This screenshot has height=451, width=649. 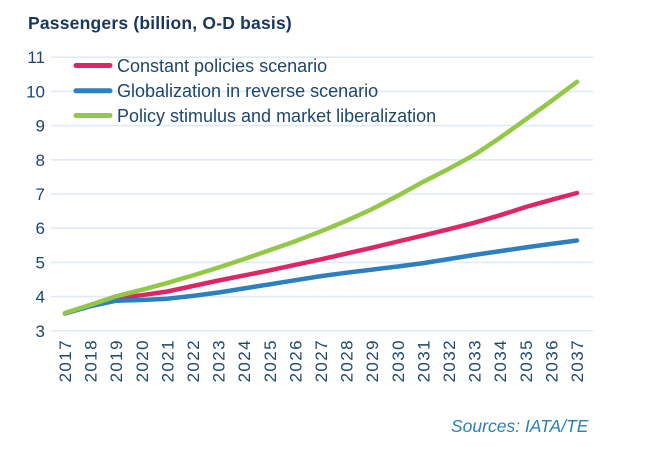 What do you see at coordinates (219, 360) in the screenshot?
I see `x-tick-label: 2023` at bounding box center [219, 360].